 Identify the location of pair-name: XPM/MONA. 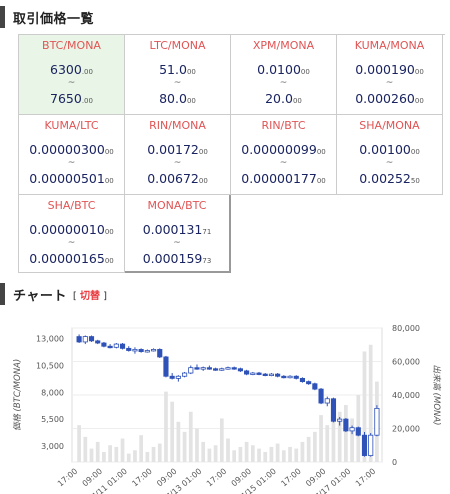
(283, 45).